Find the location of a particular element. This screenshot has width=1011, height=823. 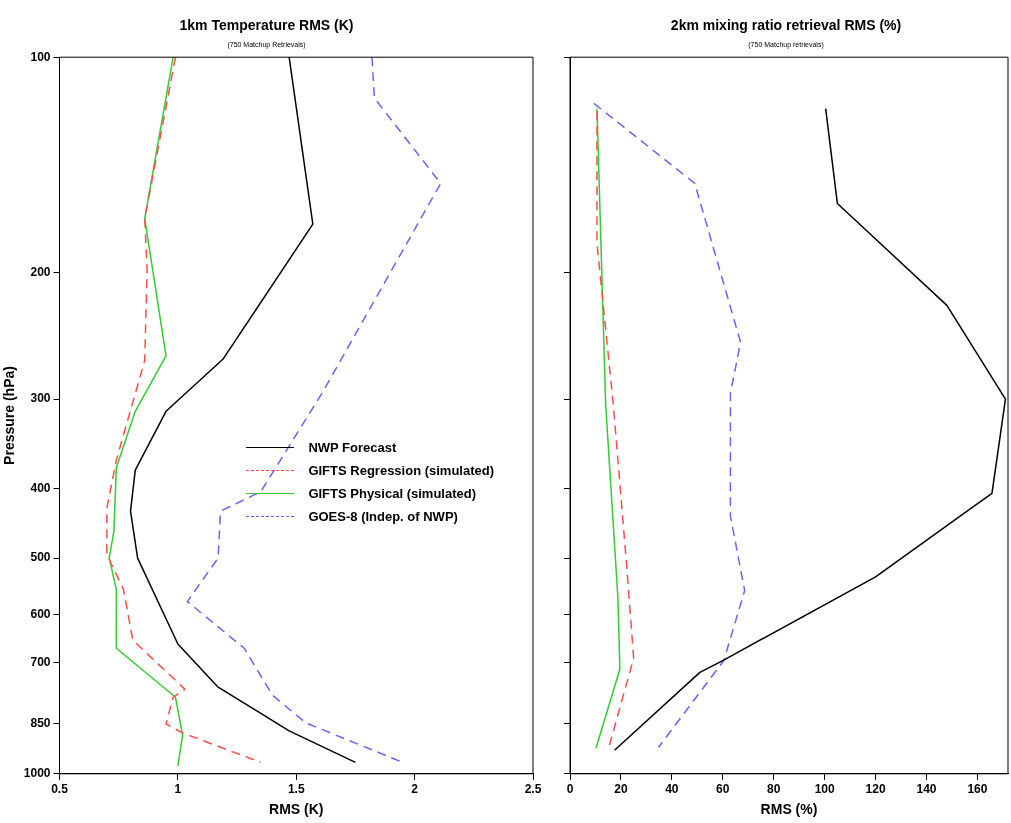

y-tick-label: 400 is located at coordinates (40, 487).